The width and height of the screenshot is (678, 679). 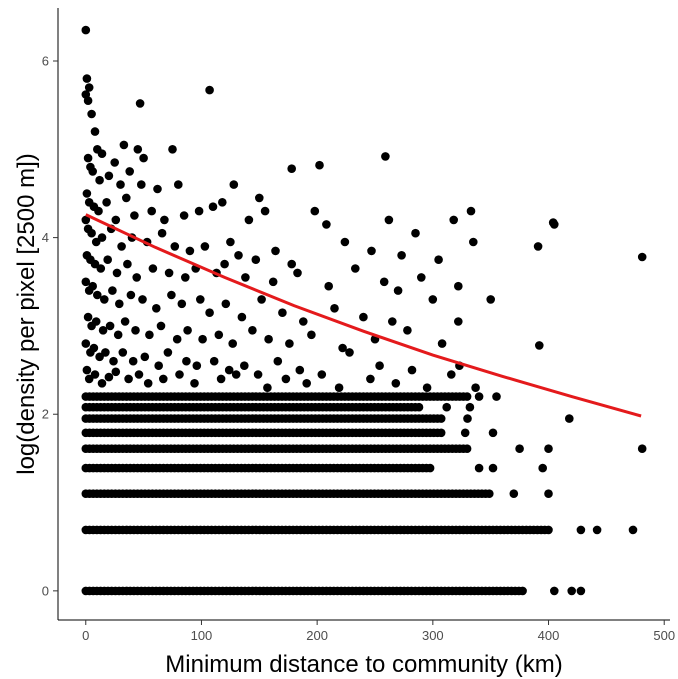 I want to click on x-axis-title: Minimum distance to community (km), so click(x=363, y=664).